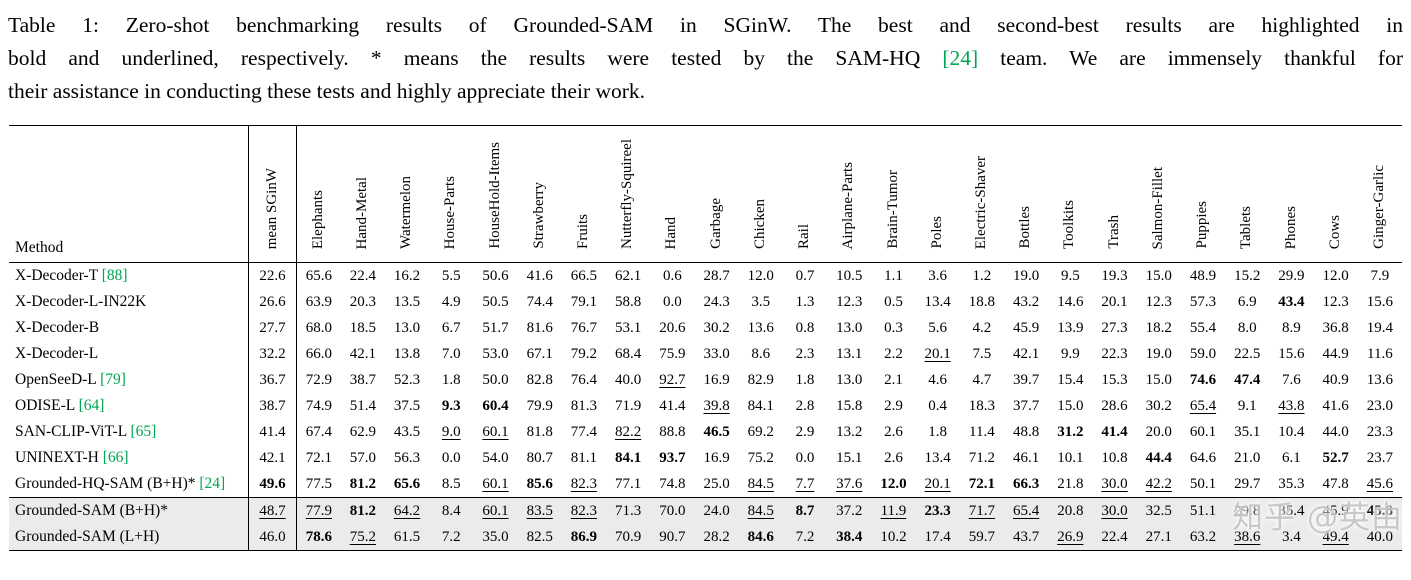  Describe the element at coordinates (1114, 194) in the screenshot. I see `column-header: Trash` at that location.